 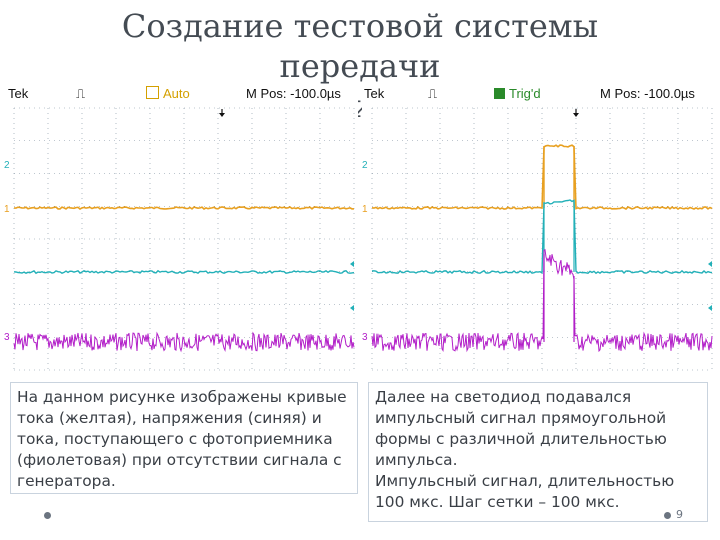 I want to click on current-pulse-edges, so click(x=559, y=177).